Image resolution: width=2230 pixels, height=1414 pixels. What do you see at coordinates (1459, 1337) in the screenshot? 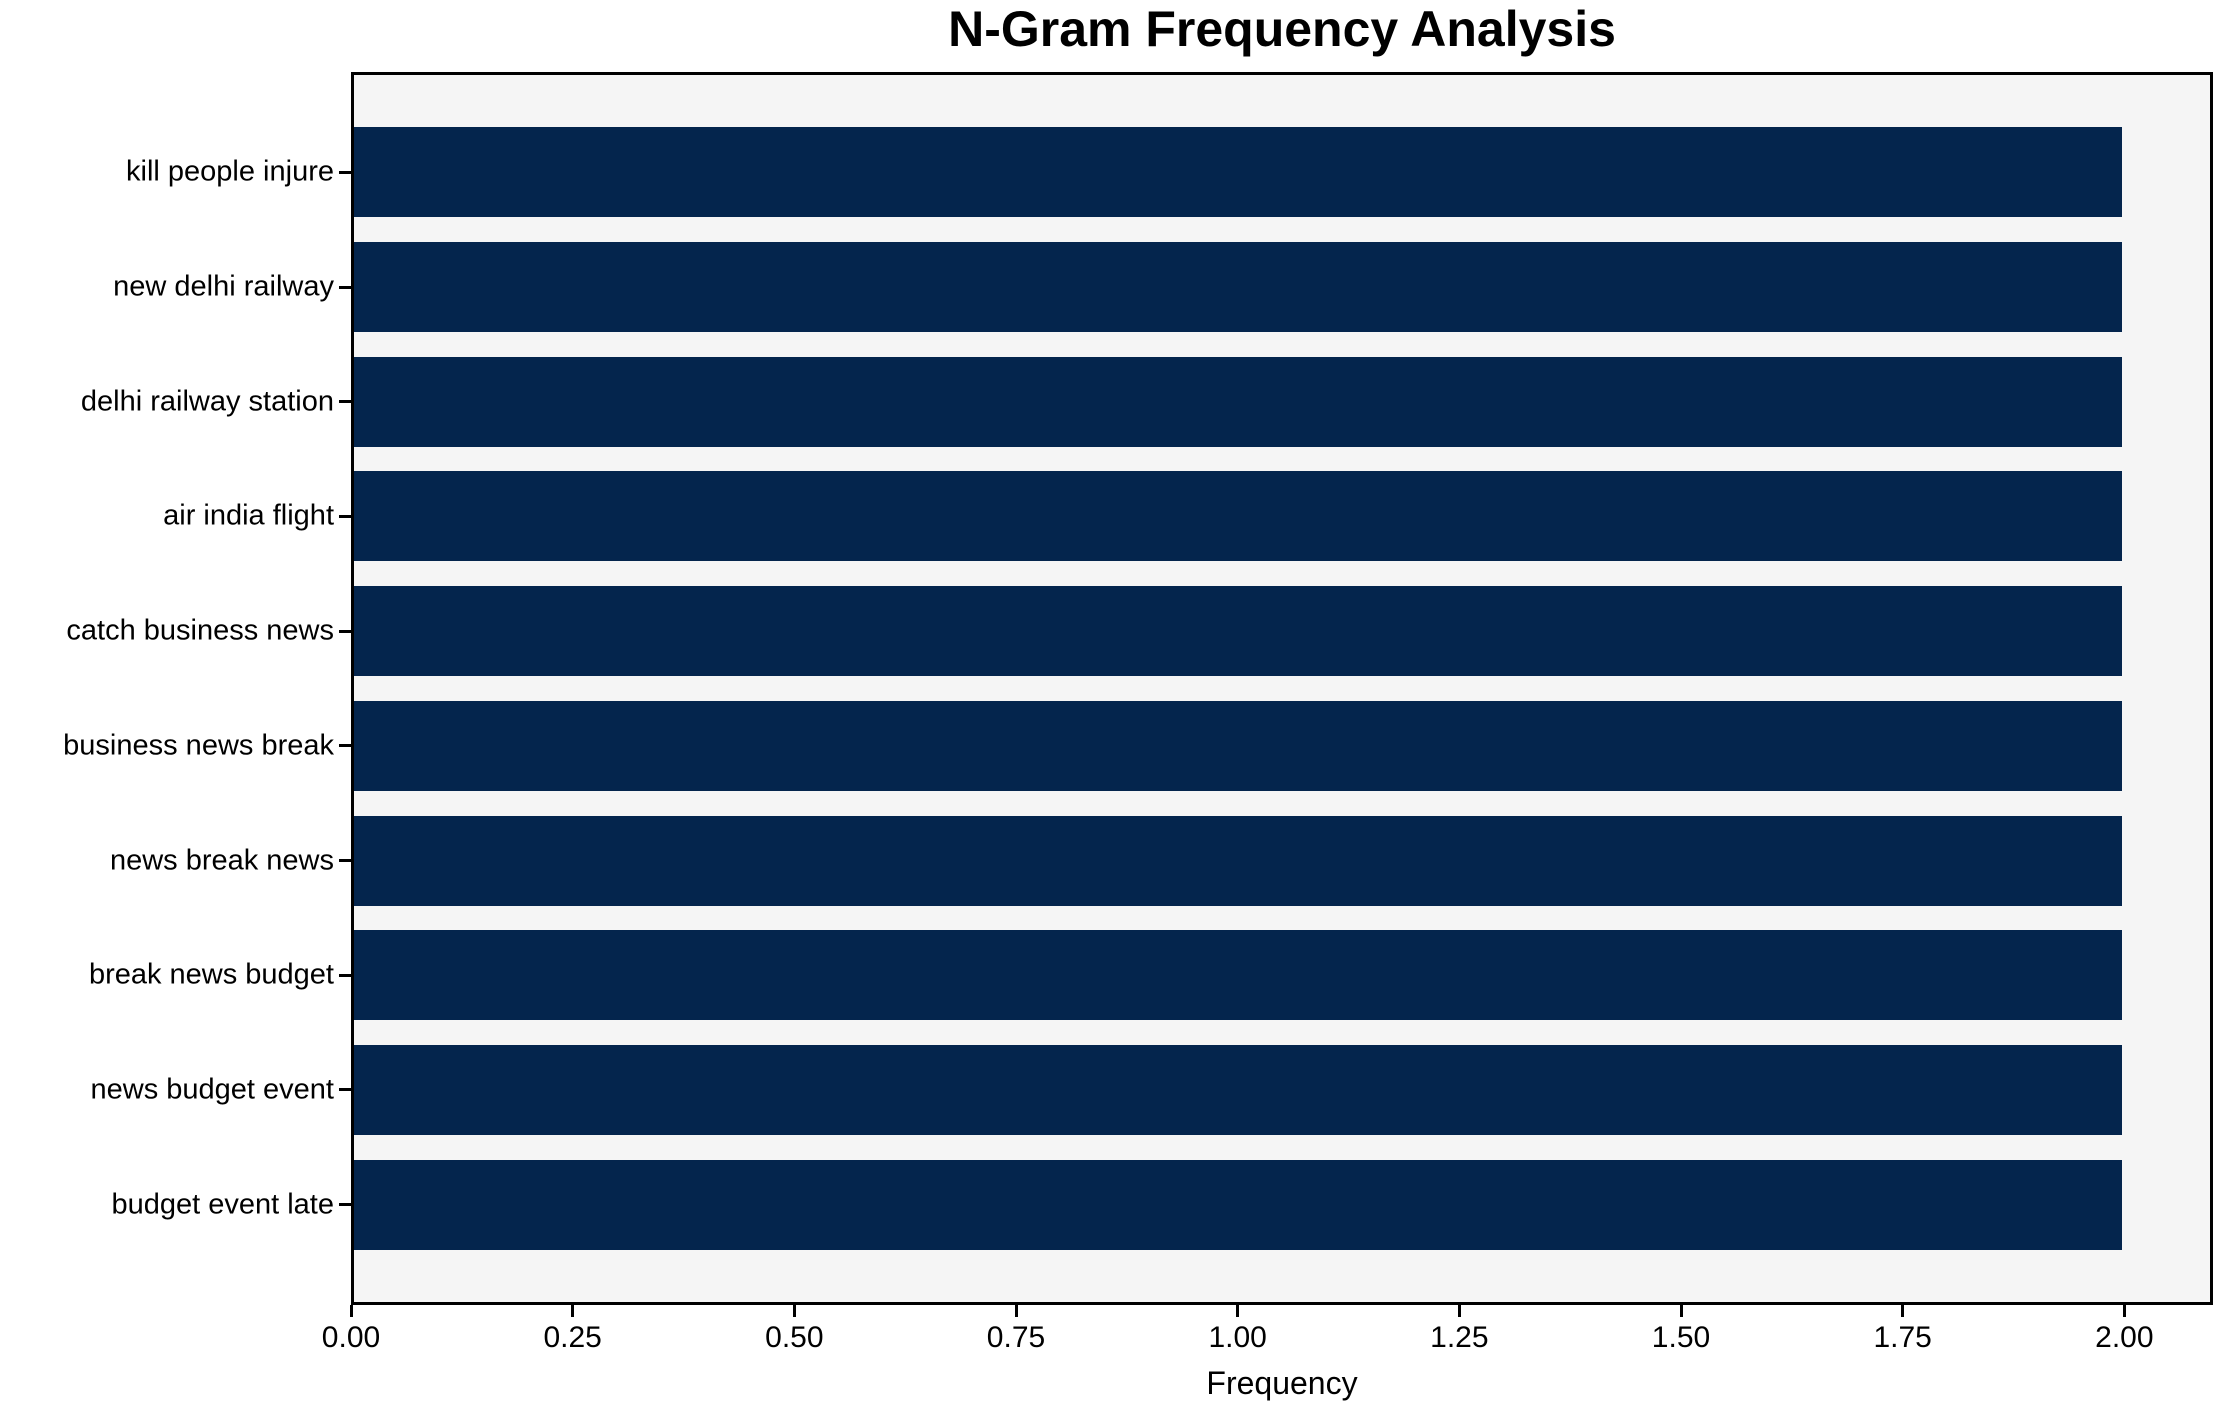
I see `x-tick-label: 1.25` at bounding box center [1459, 1337].